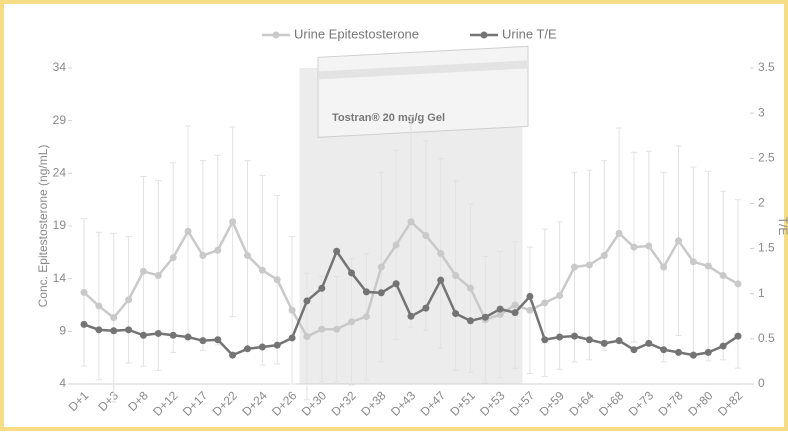 The height and width of the screenshot is (436, 788). Describe the element at coordinates (766, 157) in the screenshot. I see `y2-tick-label: 2.5` at that location.